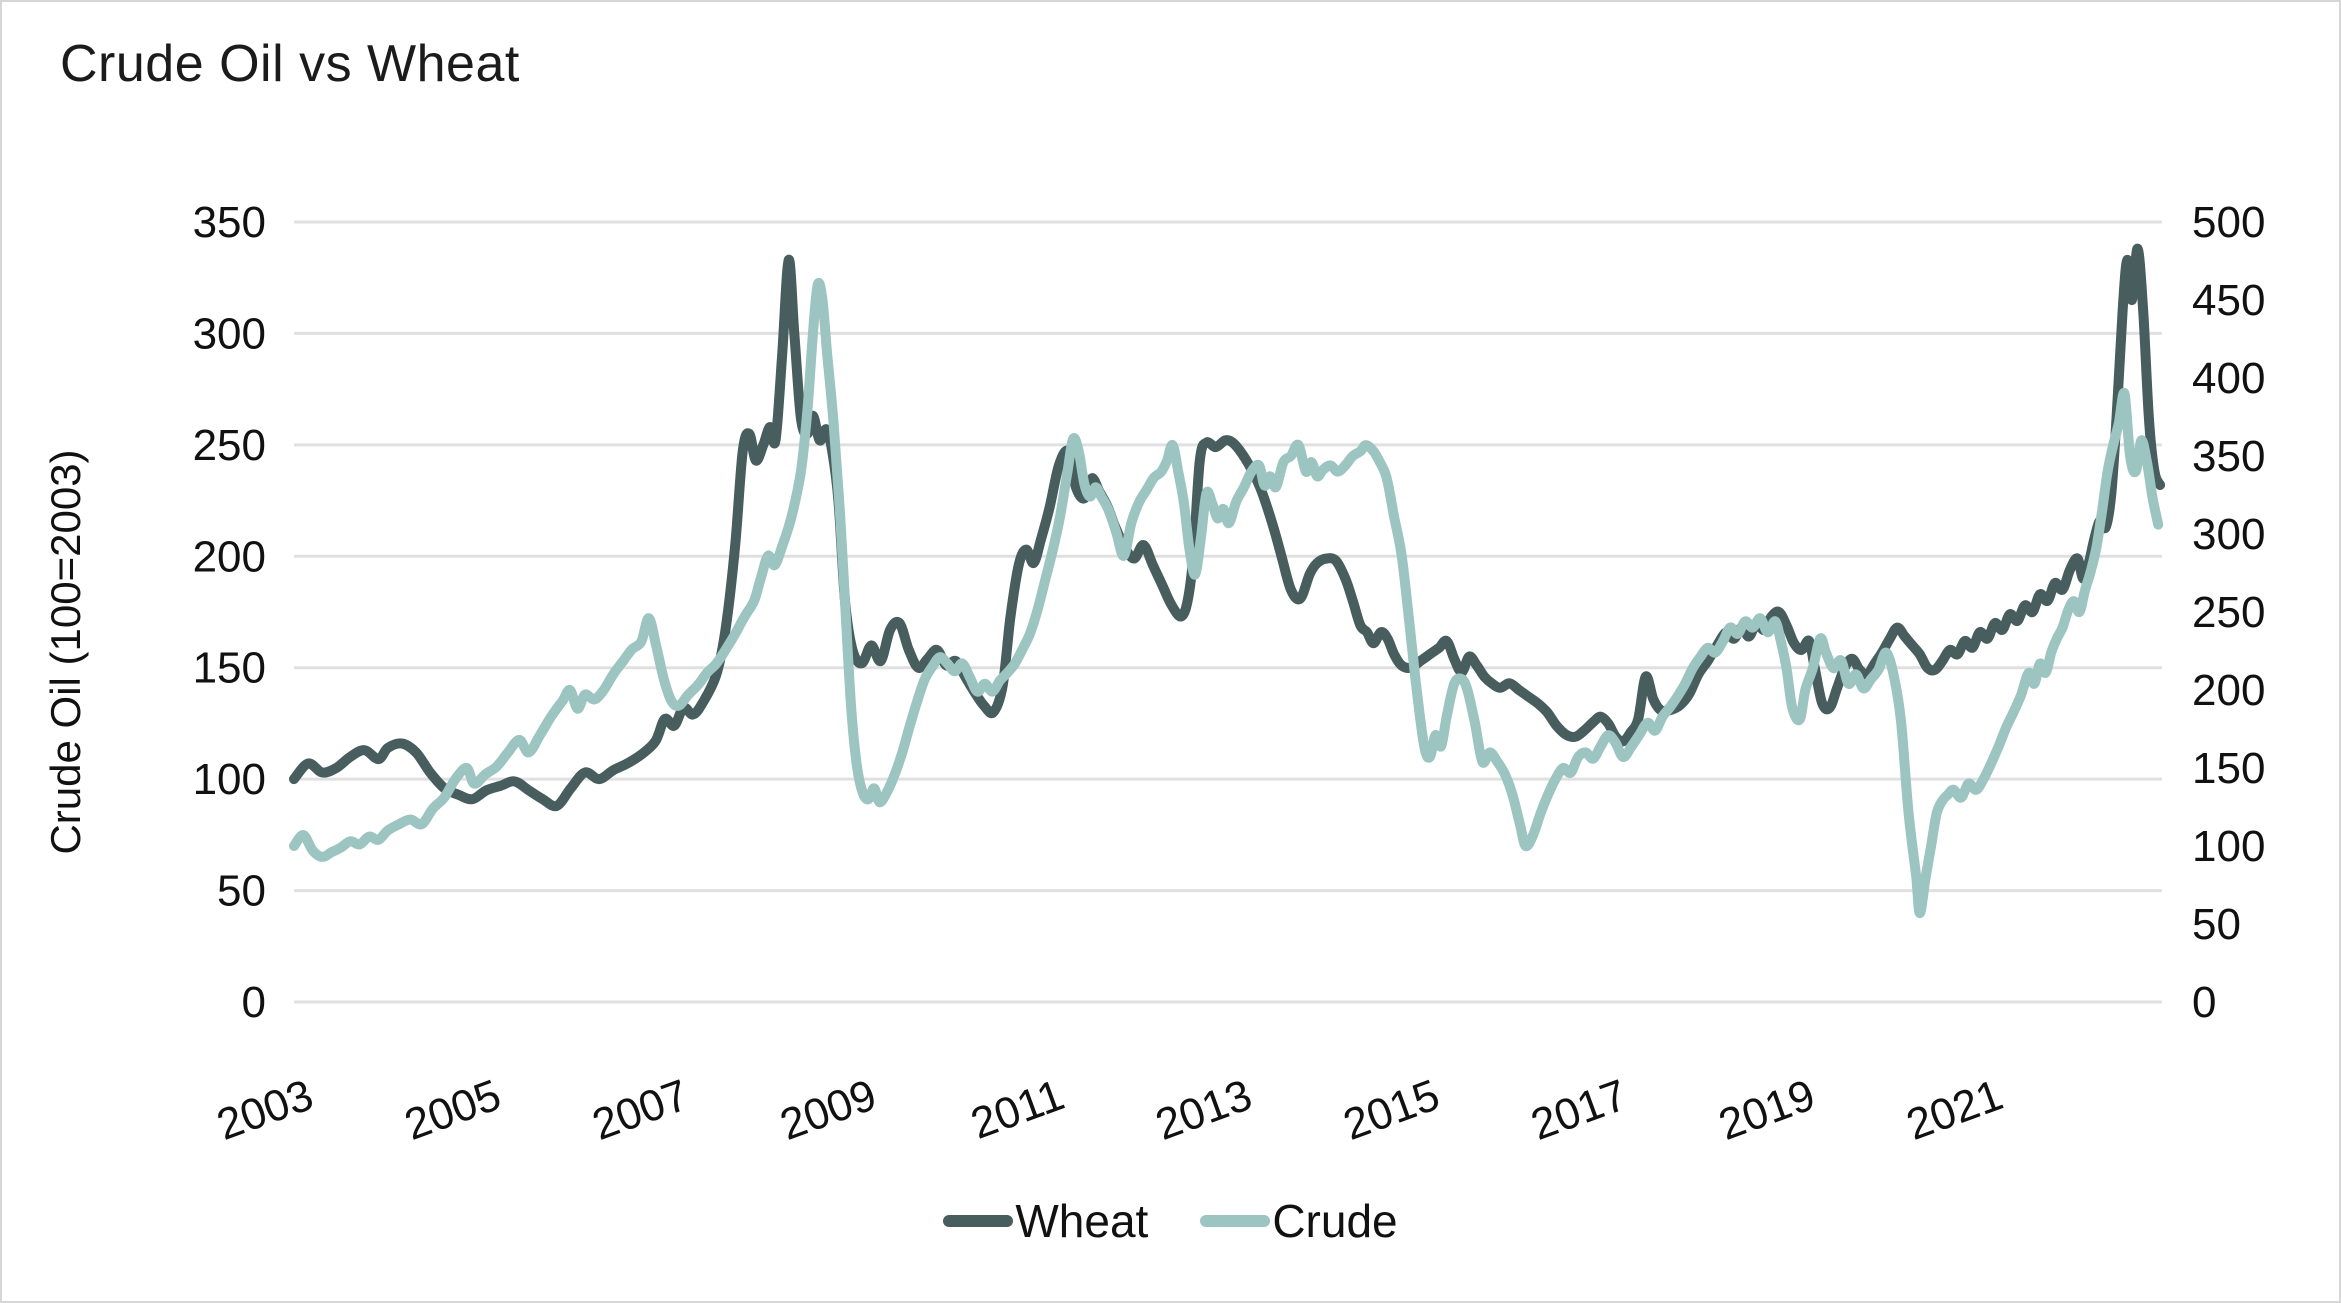  What do you see at coordinates (2228, 612) in the screenshot?
I see `right-tick-250: 250` at bounding box center [2228, 612].